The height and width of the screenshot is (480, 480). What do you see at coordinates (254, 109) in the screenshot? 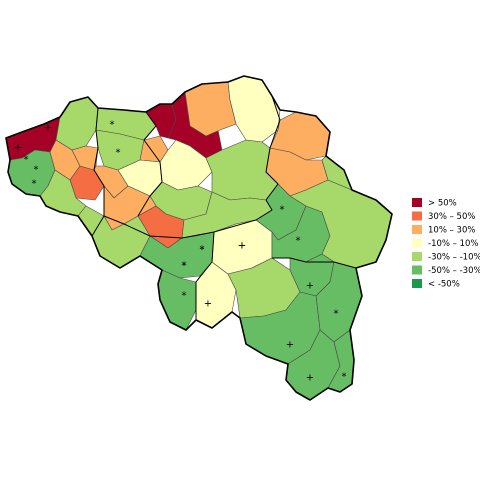
I see `region-yellow-antwerp-northeast` at bounding box center [254, 109].